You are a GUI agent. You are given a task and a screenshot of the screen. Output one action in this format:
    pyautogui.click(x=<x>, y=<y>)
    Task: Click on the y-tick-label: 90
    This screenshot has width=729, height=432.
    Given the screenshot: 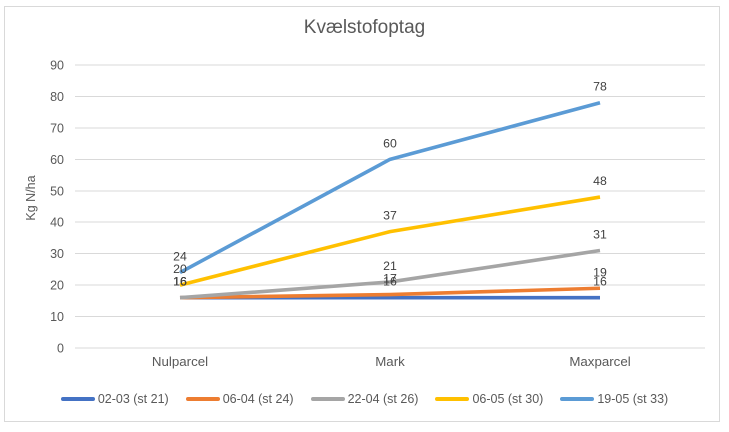 What is the action you would take?
    pyautogui.click(x=57, y=66)
    